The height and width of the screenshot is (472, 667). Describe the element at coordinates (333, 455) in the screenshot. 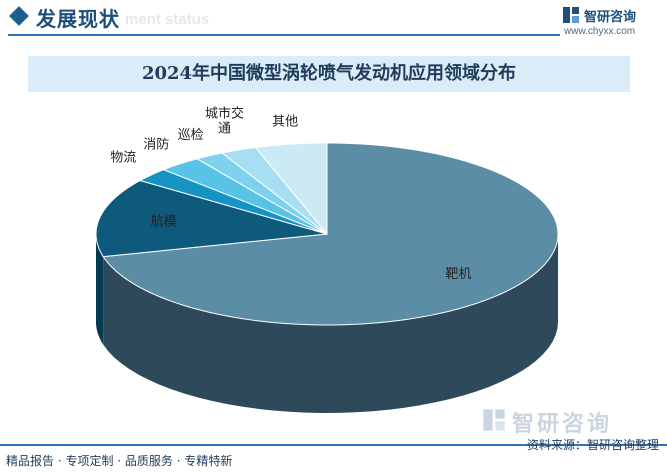

I see `footer: 精品报告 · 专项定制 · 品质服务 · 专精特新 资料来源：智研咨询整理` at that location.